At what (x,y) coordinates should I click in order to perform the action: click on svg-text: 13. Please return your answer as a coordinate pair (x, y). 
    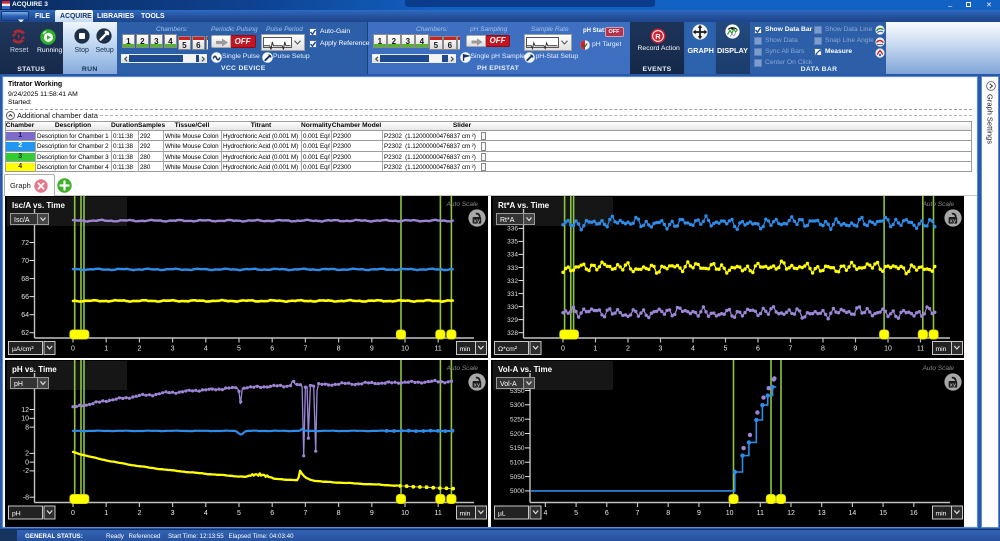
    Looking at the image, I should click on (821, 513).